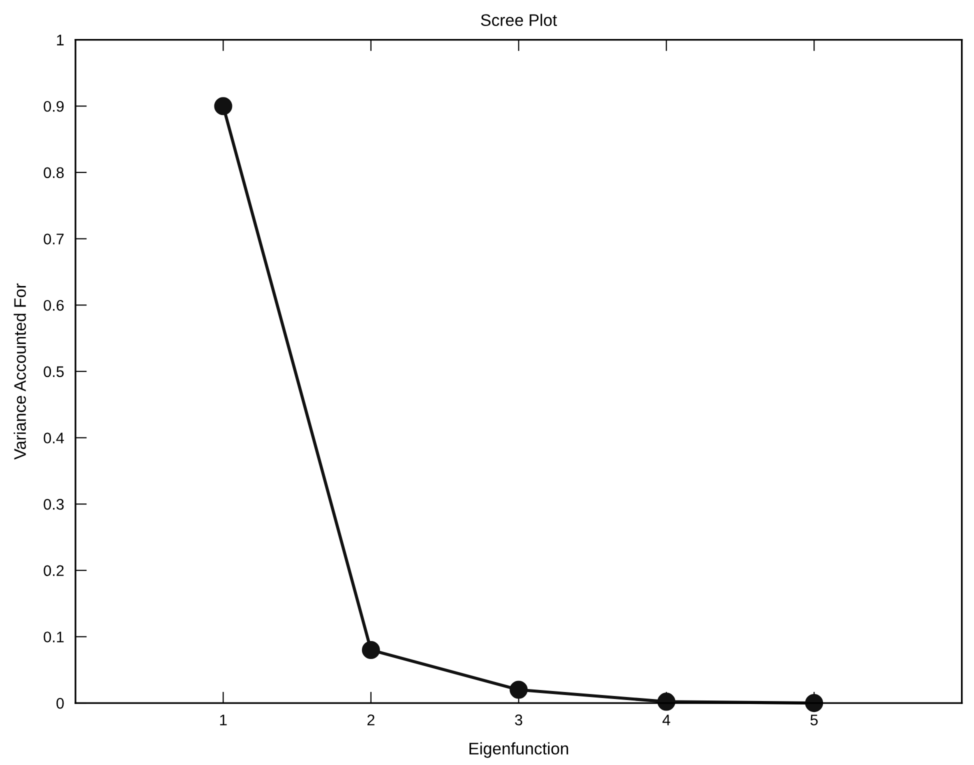  Describe the element at coordinates (814, 720) in the screenshot. I see `x-tick-label: 5` at that location.